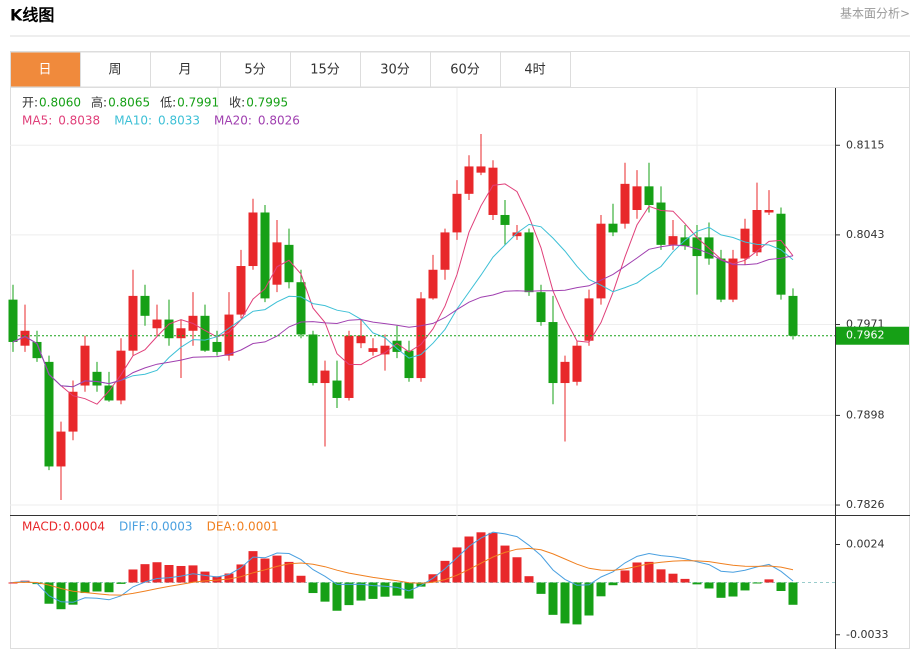  Describe the element at coordinates (254, 70) in the screenshot. I see `tab-label: 5分` at that location.